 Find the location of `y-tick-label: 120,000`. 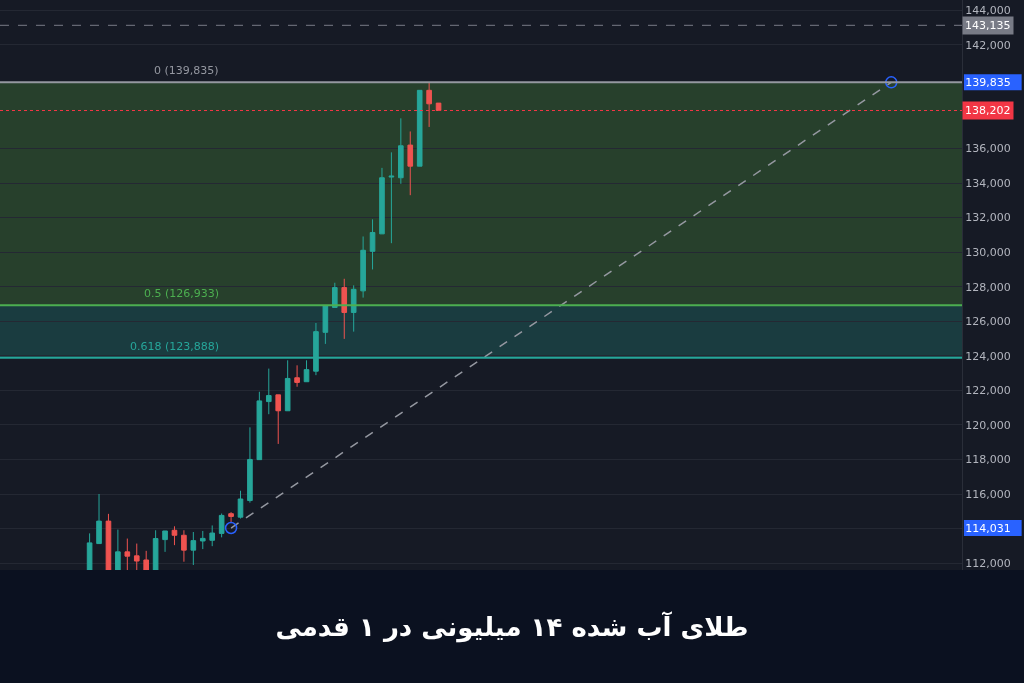

y-tick-label: 120,000 is located at coordinates (988, 425).